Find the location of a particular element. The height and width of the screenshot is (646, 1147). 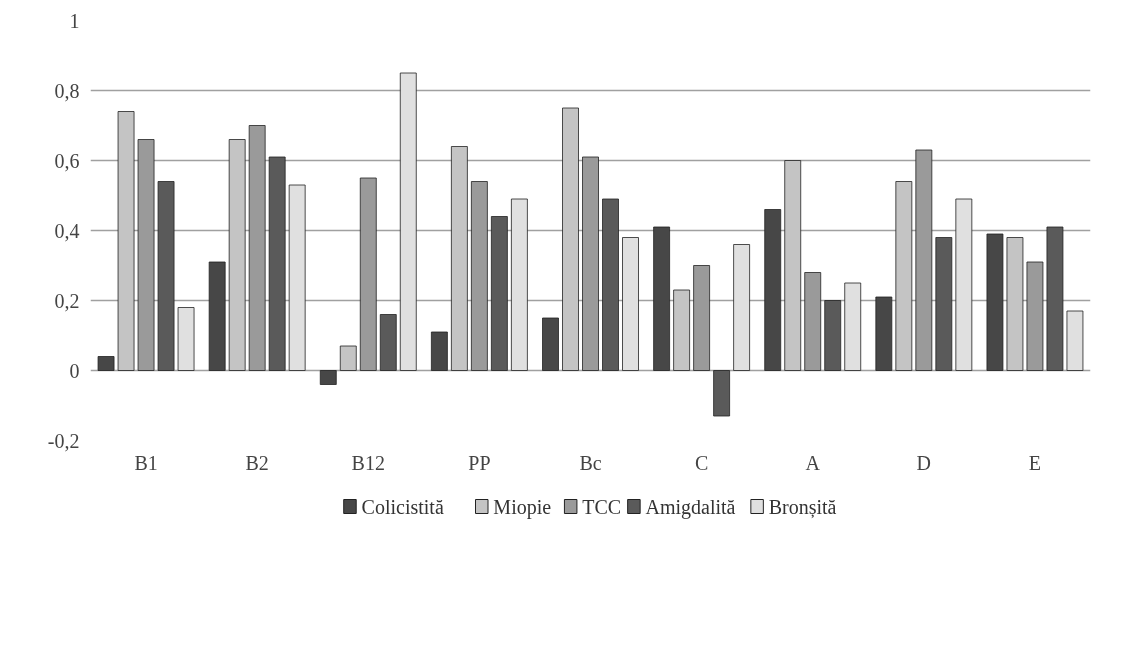

y-tick-label: 1 is located at coordinates (74, 20).